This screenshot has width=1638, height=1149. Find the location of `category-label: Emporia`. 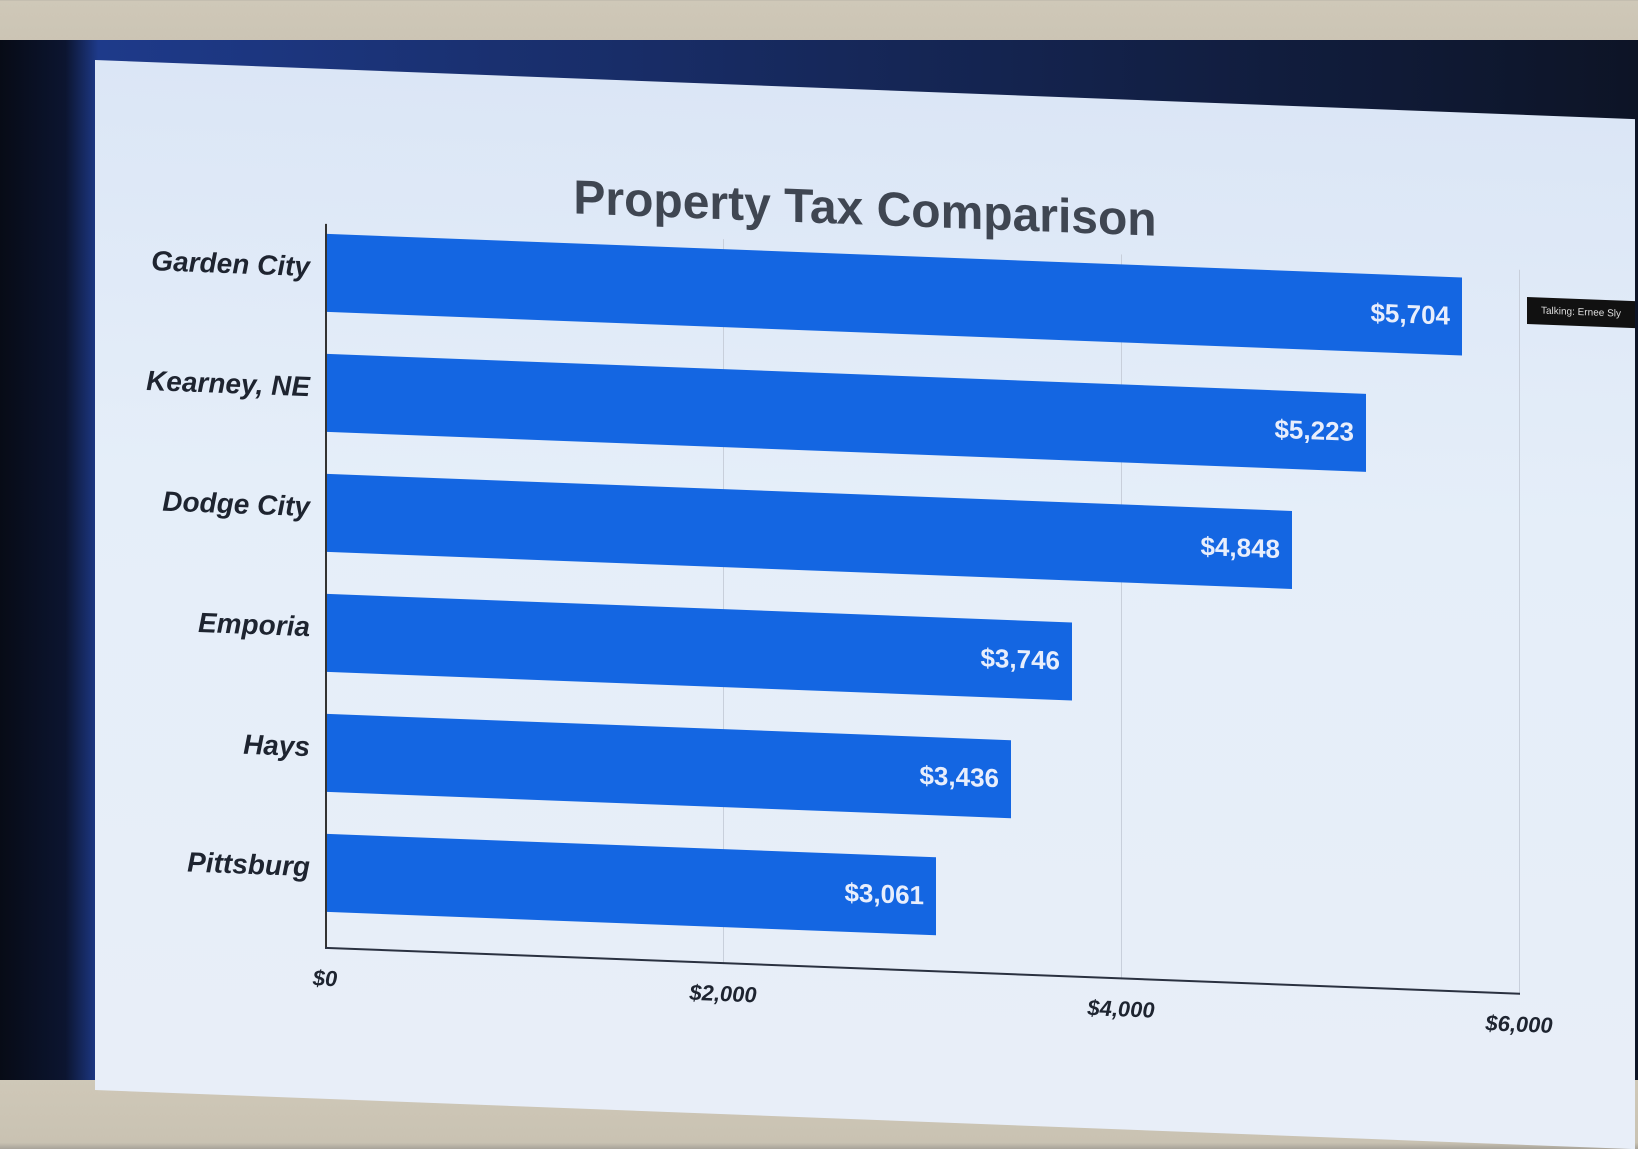

category-label: Emporia is located at coordinates (253, 624).